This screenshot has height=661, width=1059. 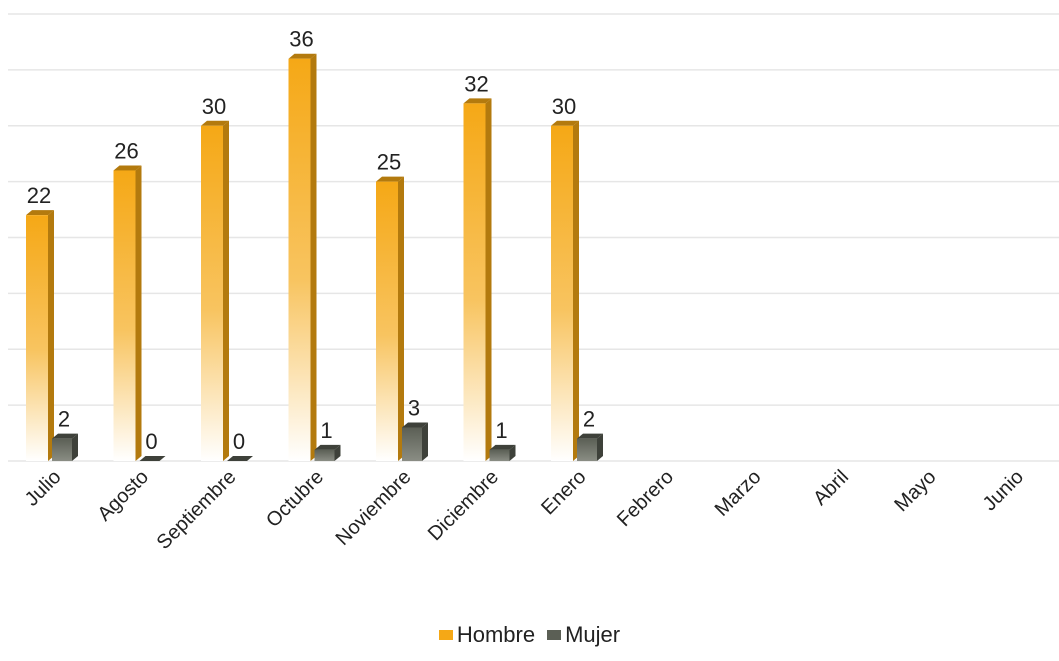 I want to click on bar-hombre-agosto, so click(x=127, y=313).